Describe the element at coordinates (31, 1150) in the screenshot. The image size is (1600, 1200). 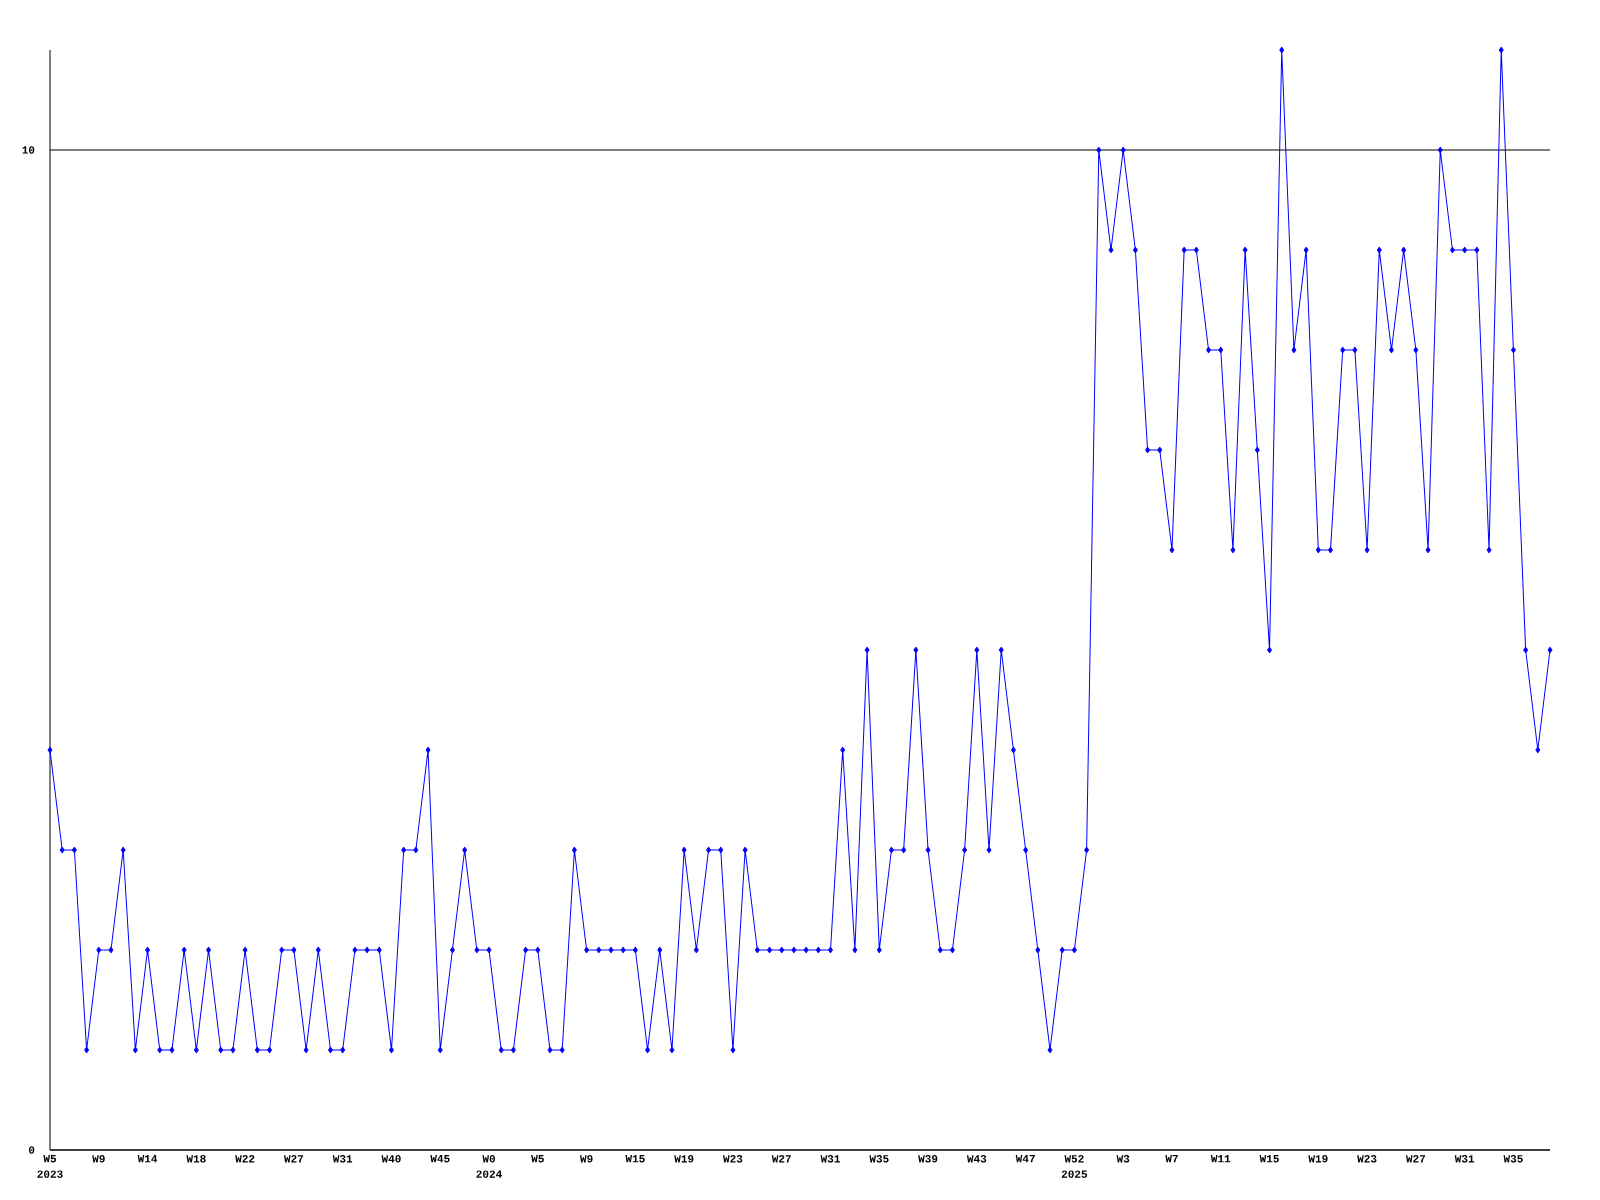
I see `y-tick-label: 0` at that location.